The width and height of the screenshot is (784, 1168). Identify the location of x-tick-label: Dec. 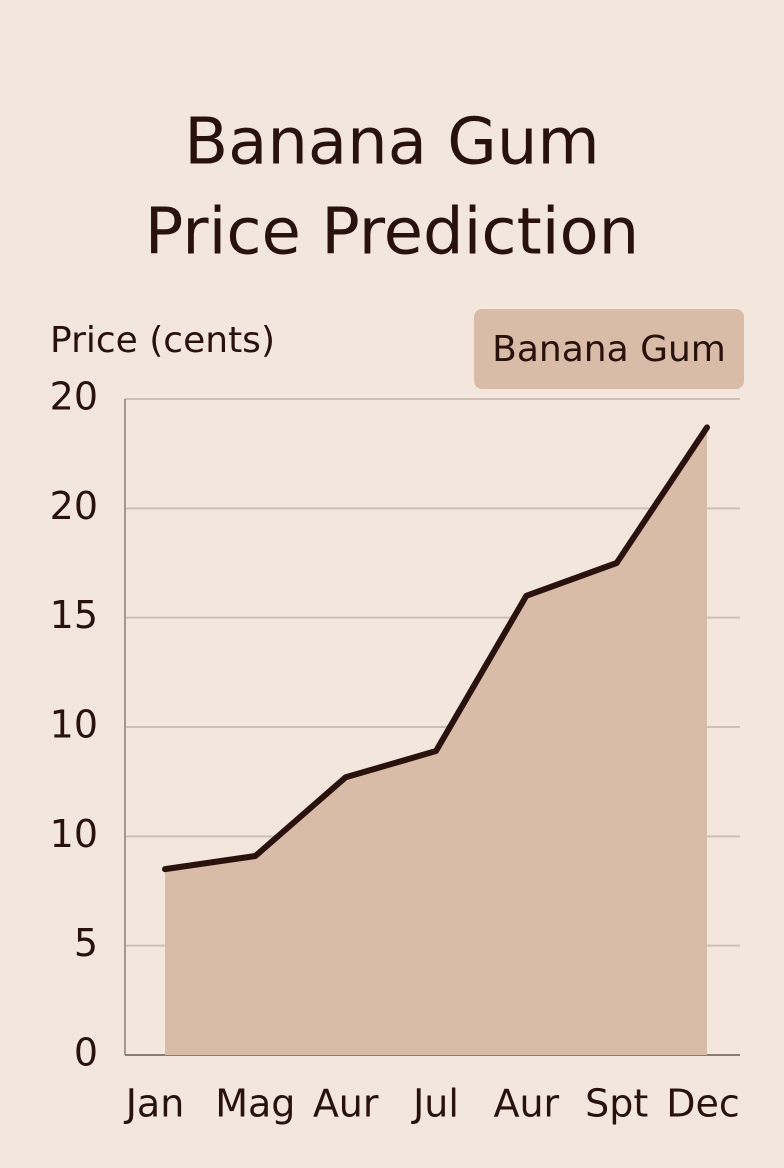
(703, 1104).